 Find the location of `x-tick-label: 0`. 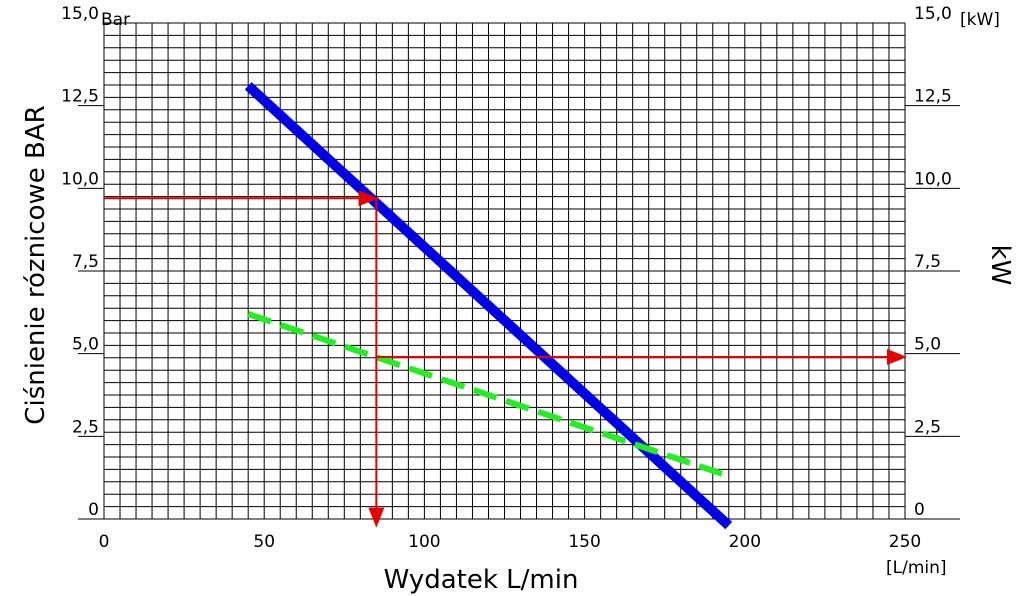

x-tick-label: 0 is located at coordinates (104, 542).